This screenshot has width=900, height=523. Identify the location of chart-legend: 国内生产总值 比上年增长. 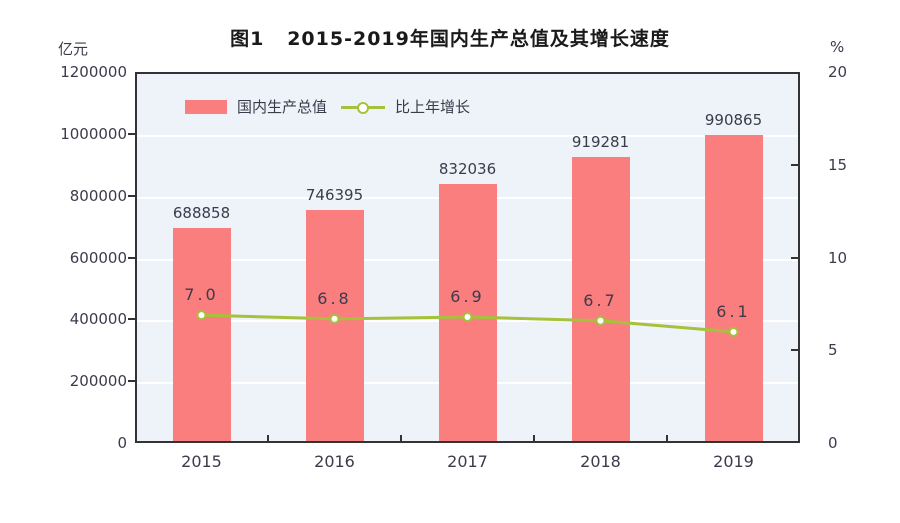
(327, 106).